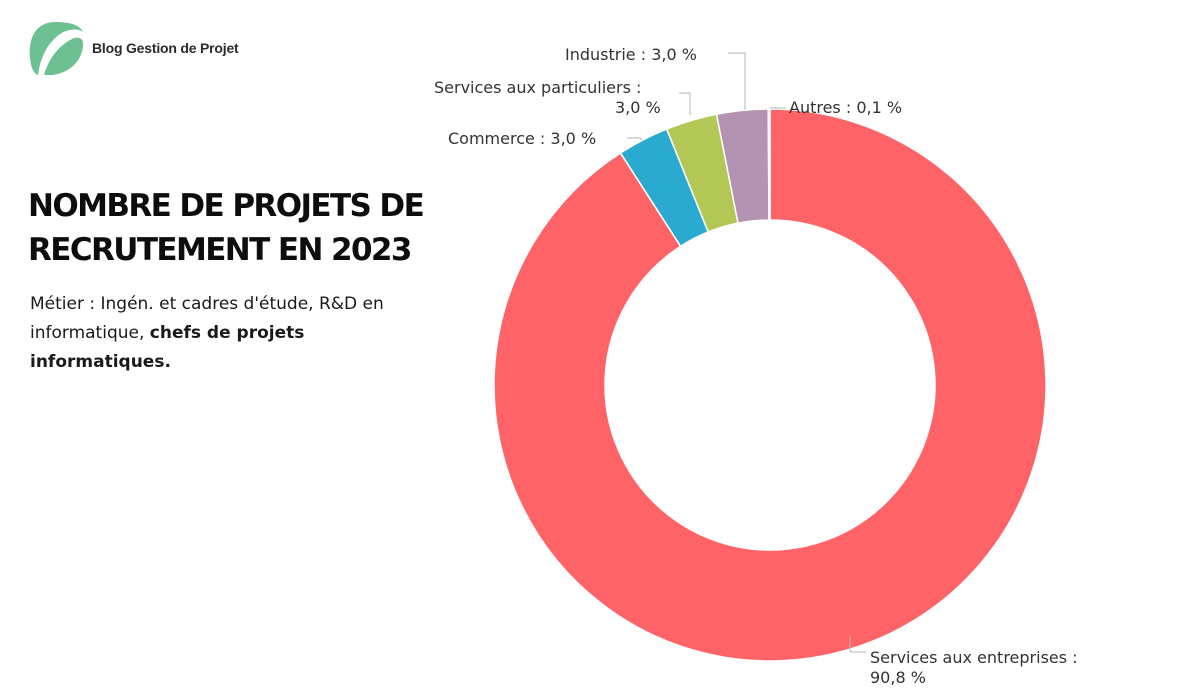 This screenshot has width=1200, height=700. I want to click on title-line-2: RECRUTEMENT EN 2023, so click(220, 250).